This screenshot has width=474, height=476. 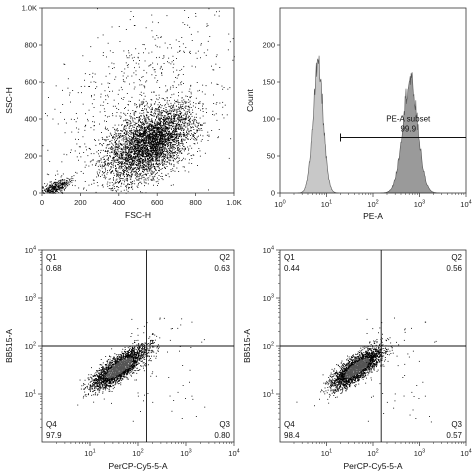 I want to click on x-tick-label: 1.0K, so click(x=233, y=202).